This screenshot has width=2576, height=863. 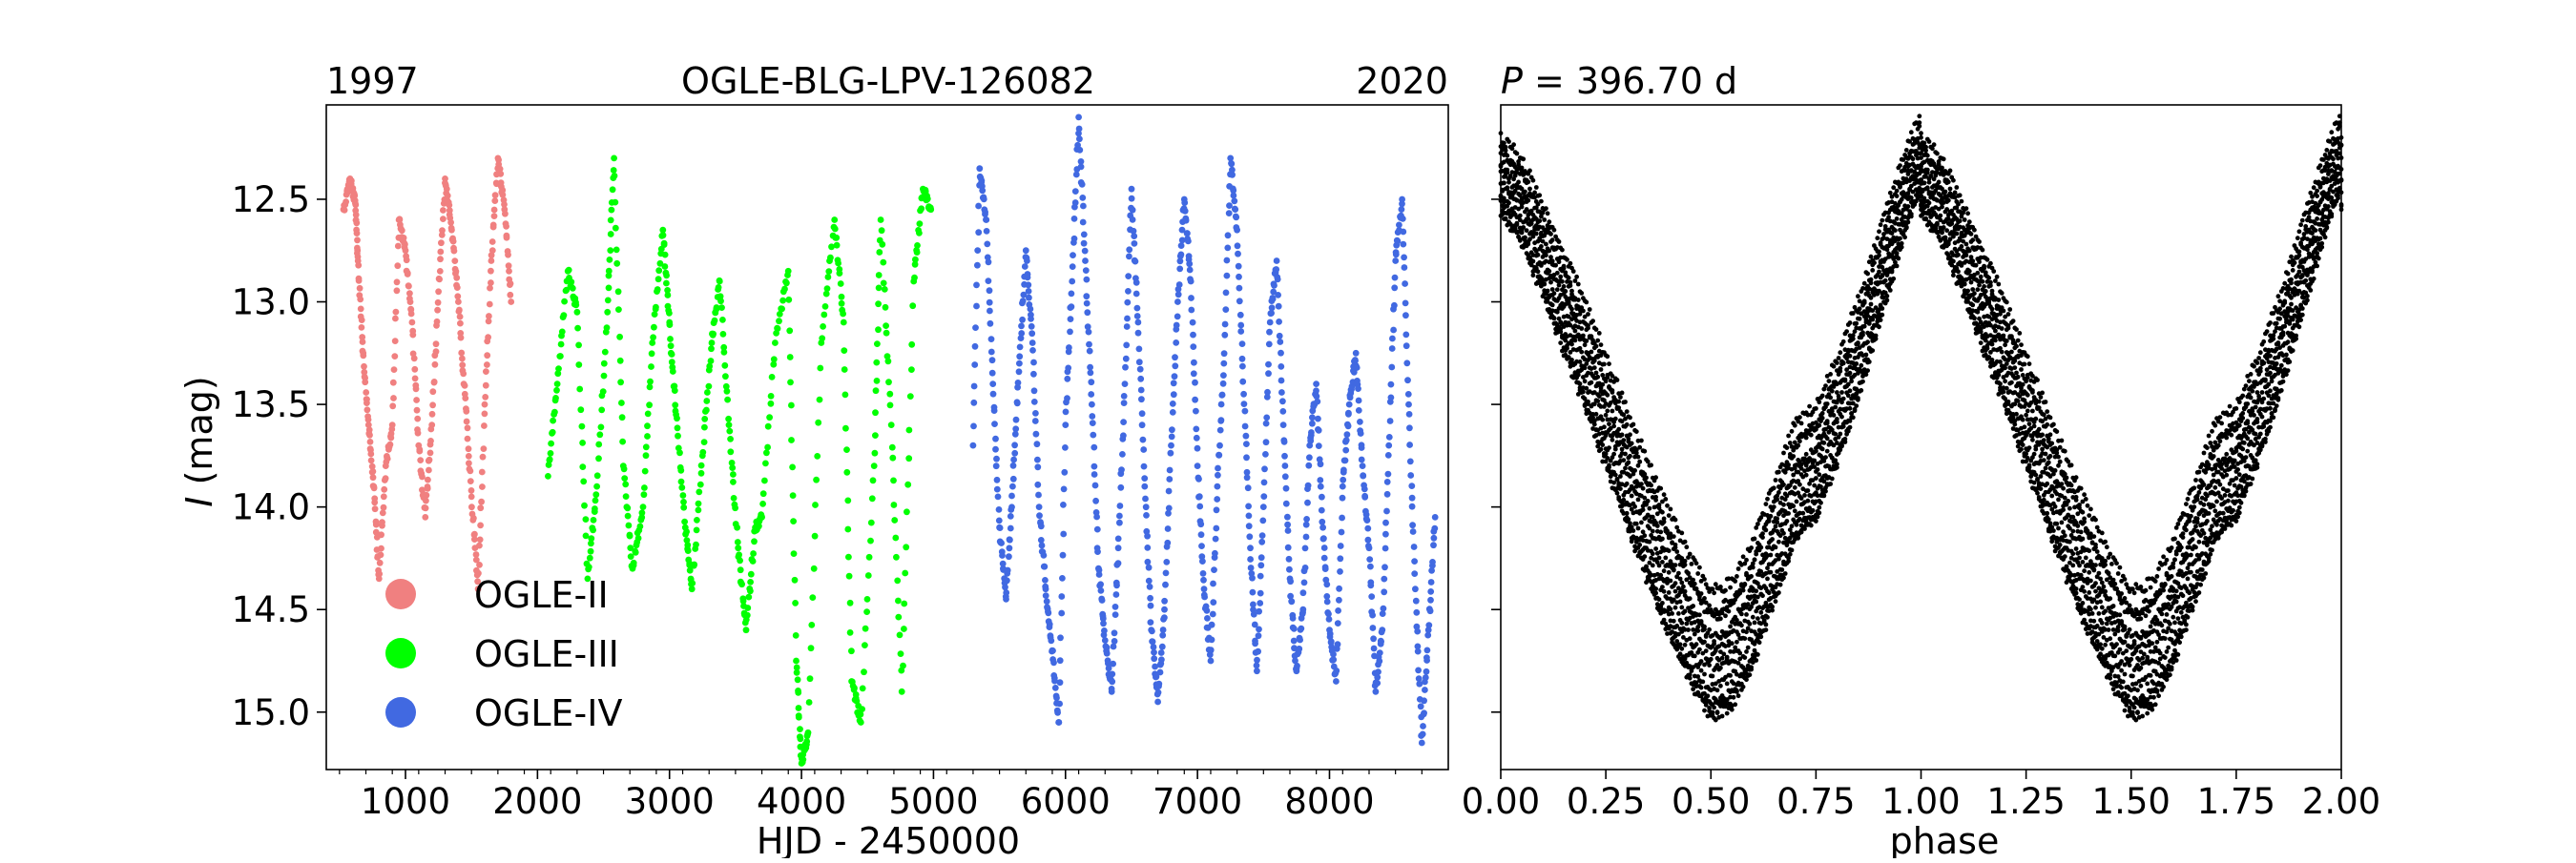 I want to click on y-axis-title: I (mag), so click(x=199, y=441).